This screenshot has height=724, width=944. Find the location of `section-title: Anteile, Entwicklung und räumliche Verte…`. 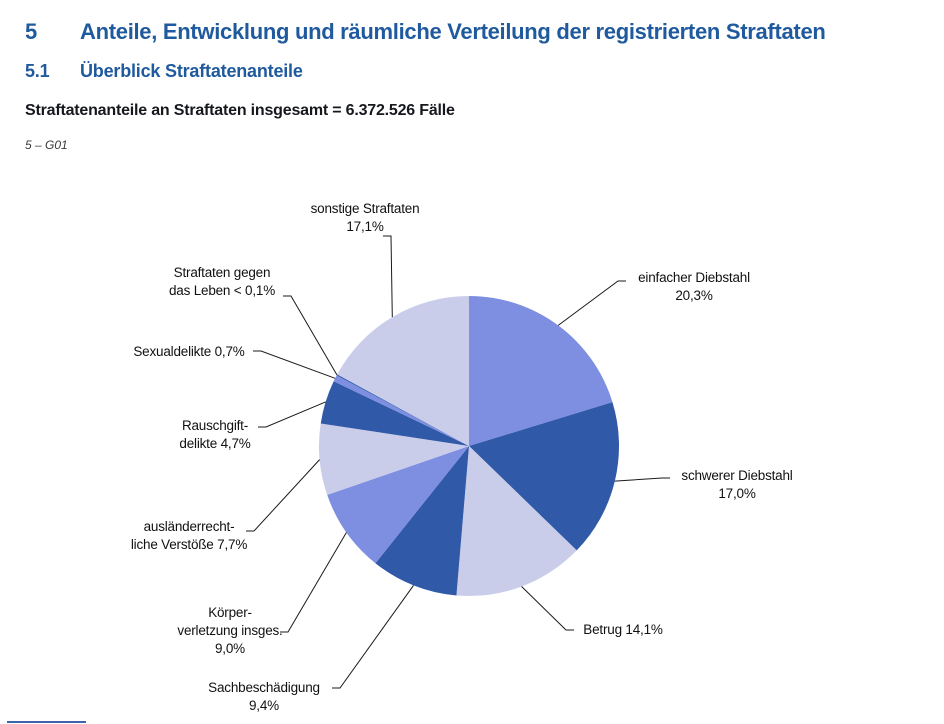

section-title: Anteile, Entwicklung und räumliche Verte… is located at coordinates (453, 31).